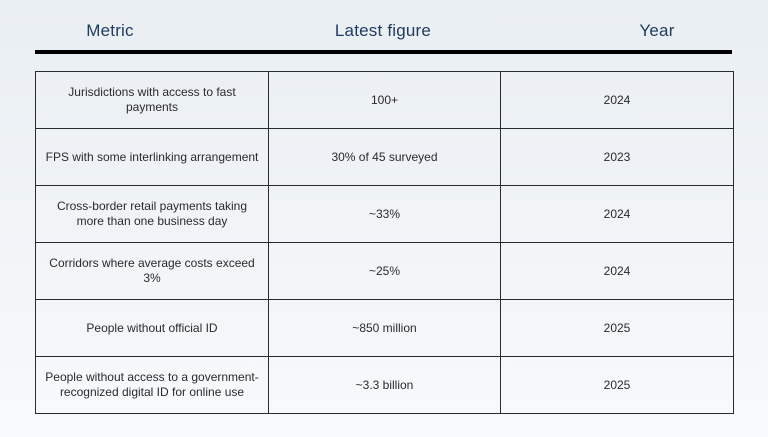  I want to click on cell-figure: ~33%, so click(384, 214).